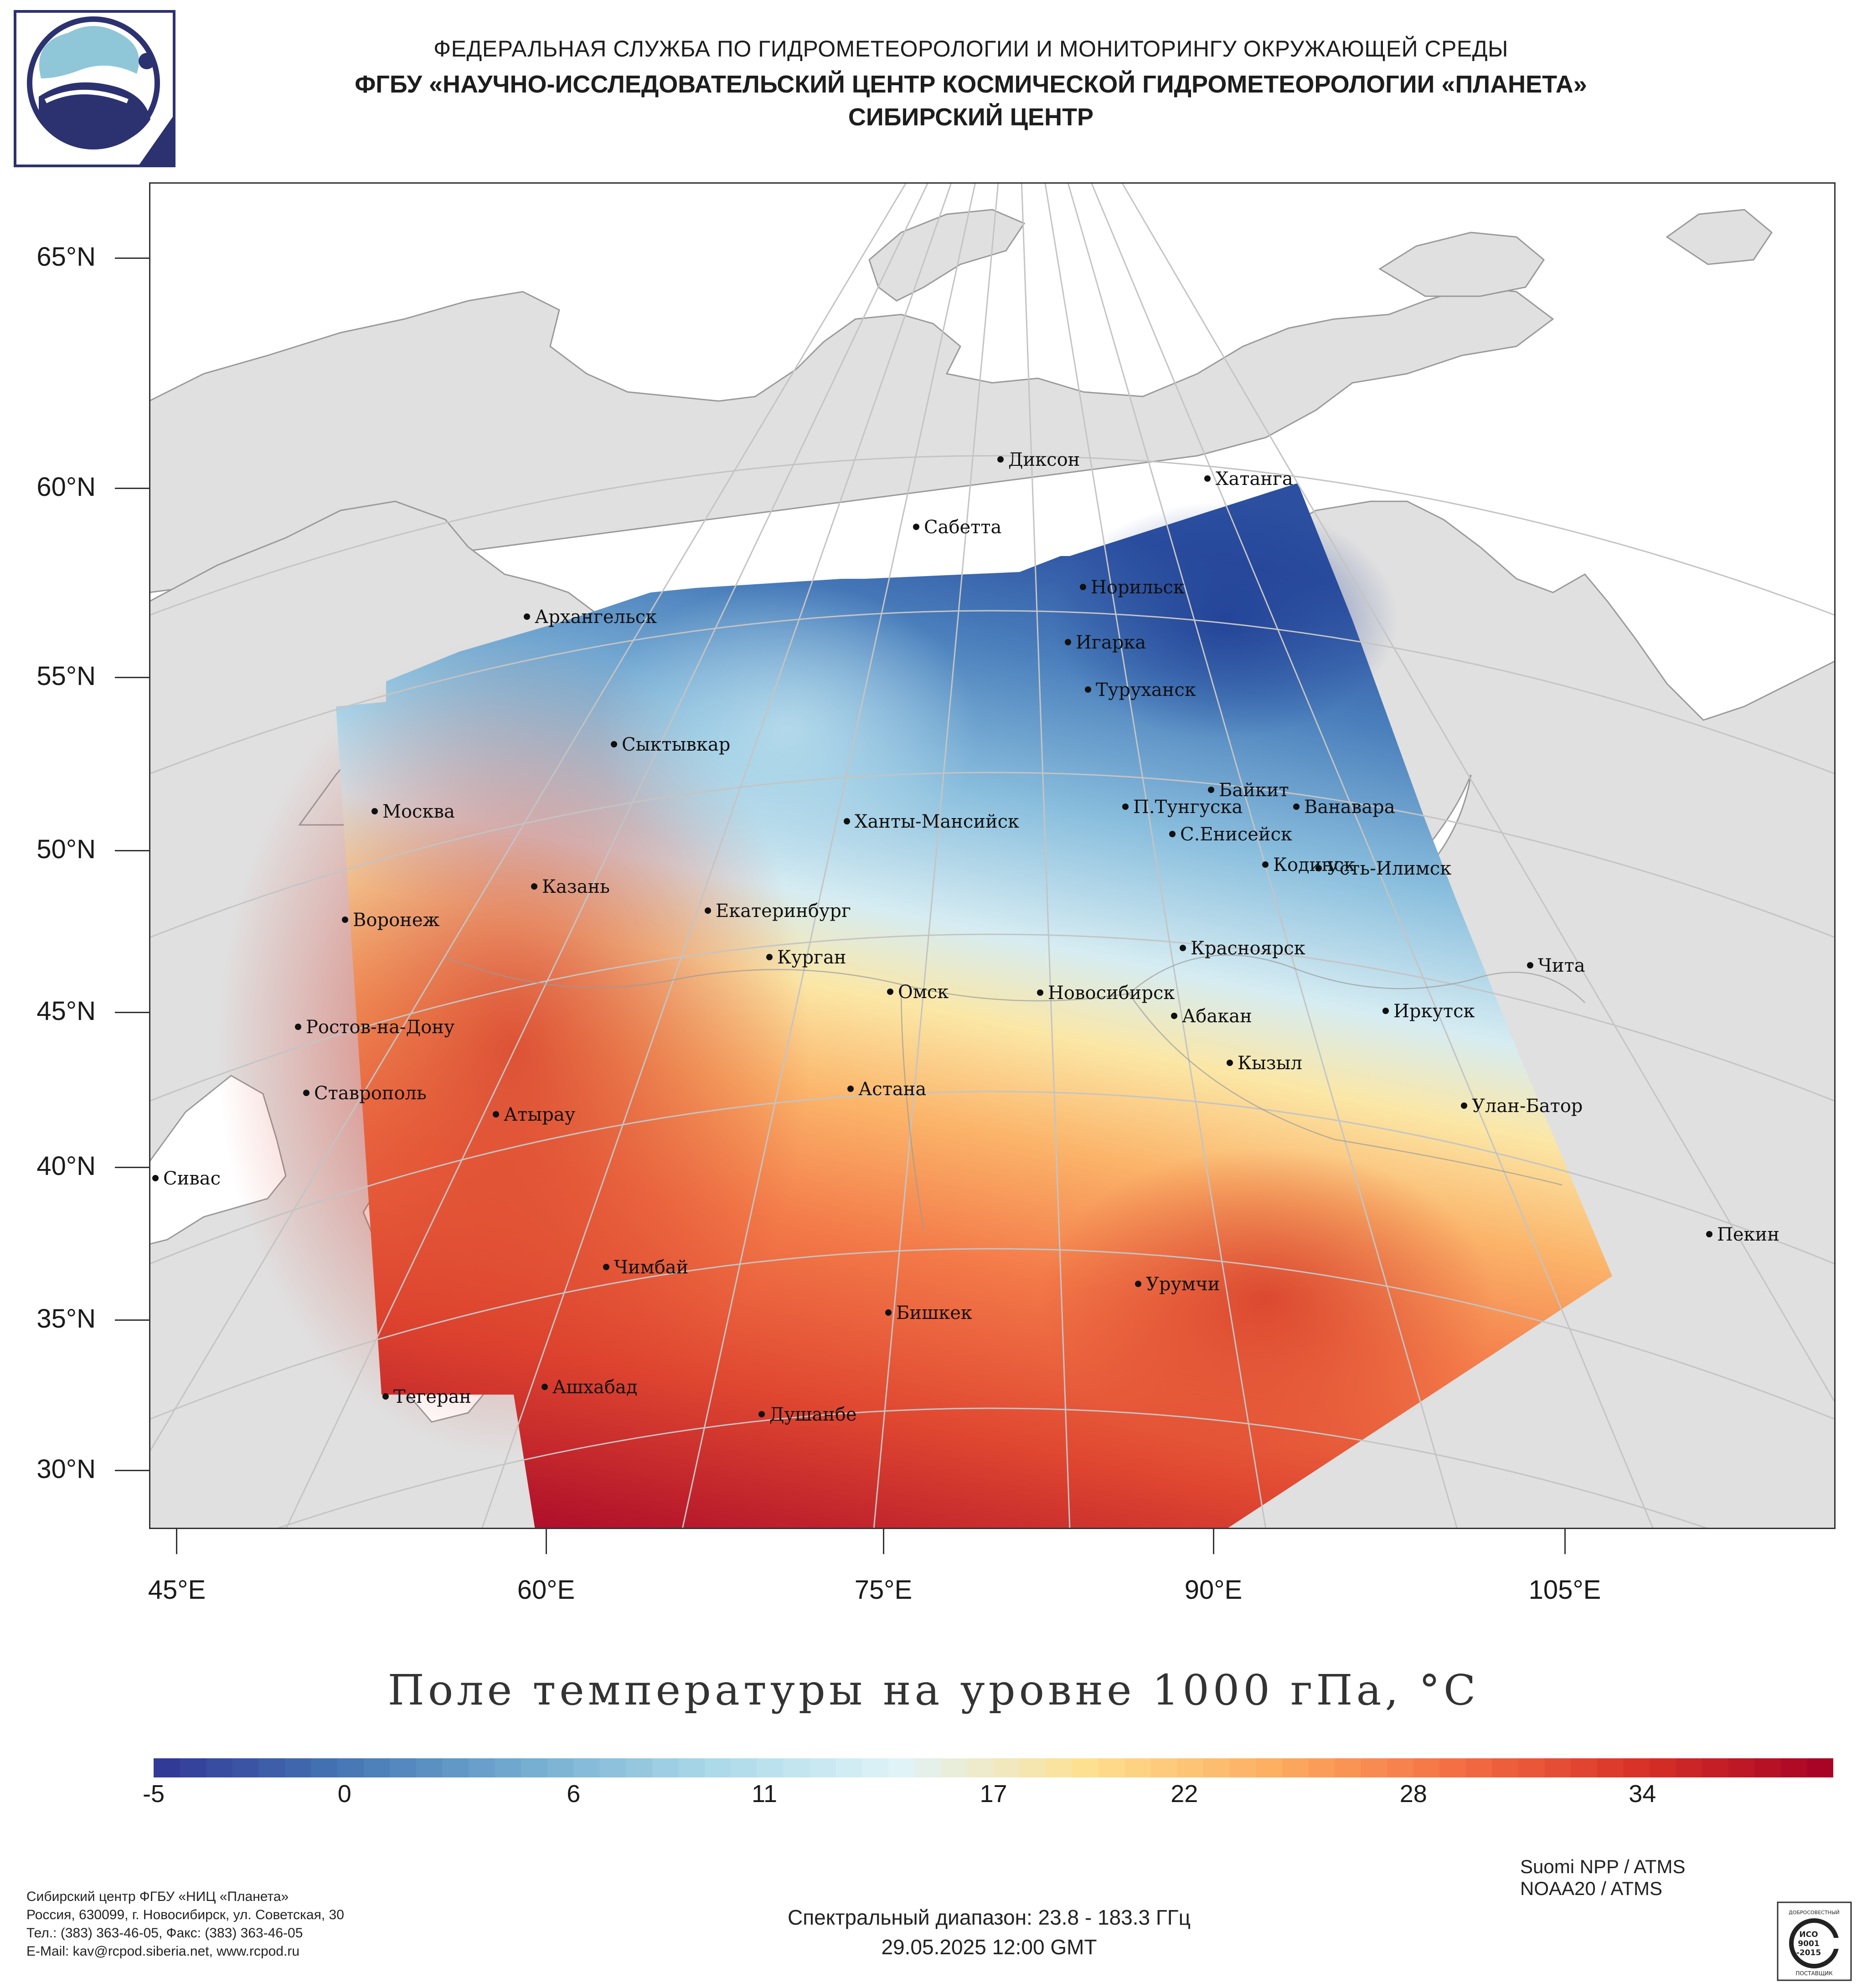  I want to click on city-kazan: Казань, so click(576, 887).